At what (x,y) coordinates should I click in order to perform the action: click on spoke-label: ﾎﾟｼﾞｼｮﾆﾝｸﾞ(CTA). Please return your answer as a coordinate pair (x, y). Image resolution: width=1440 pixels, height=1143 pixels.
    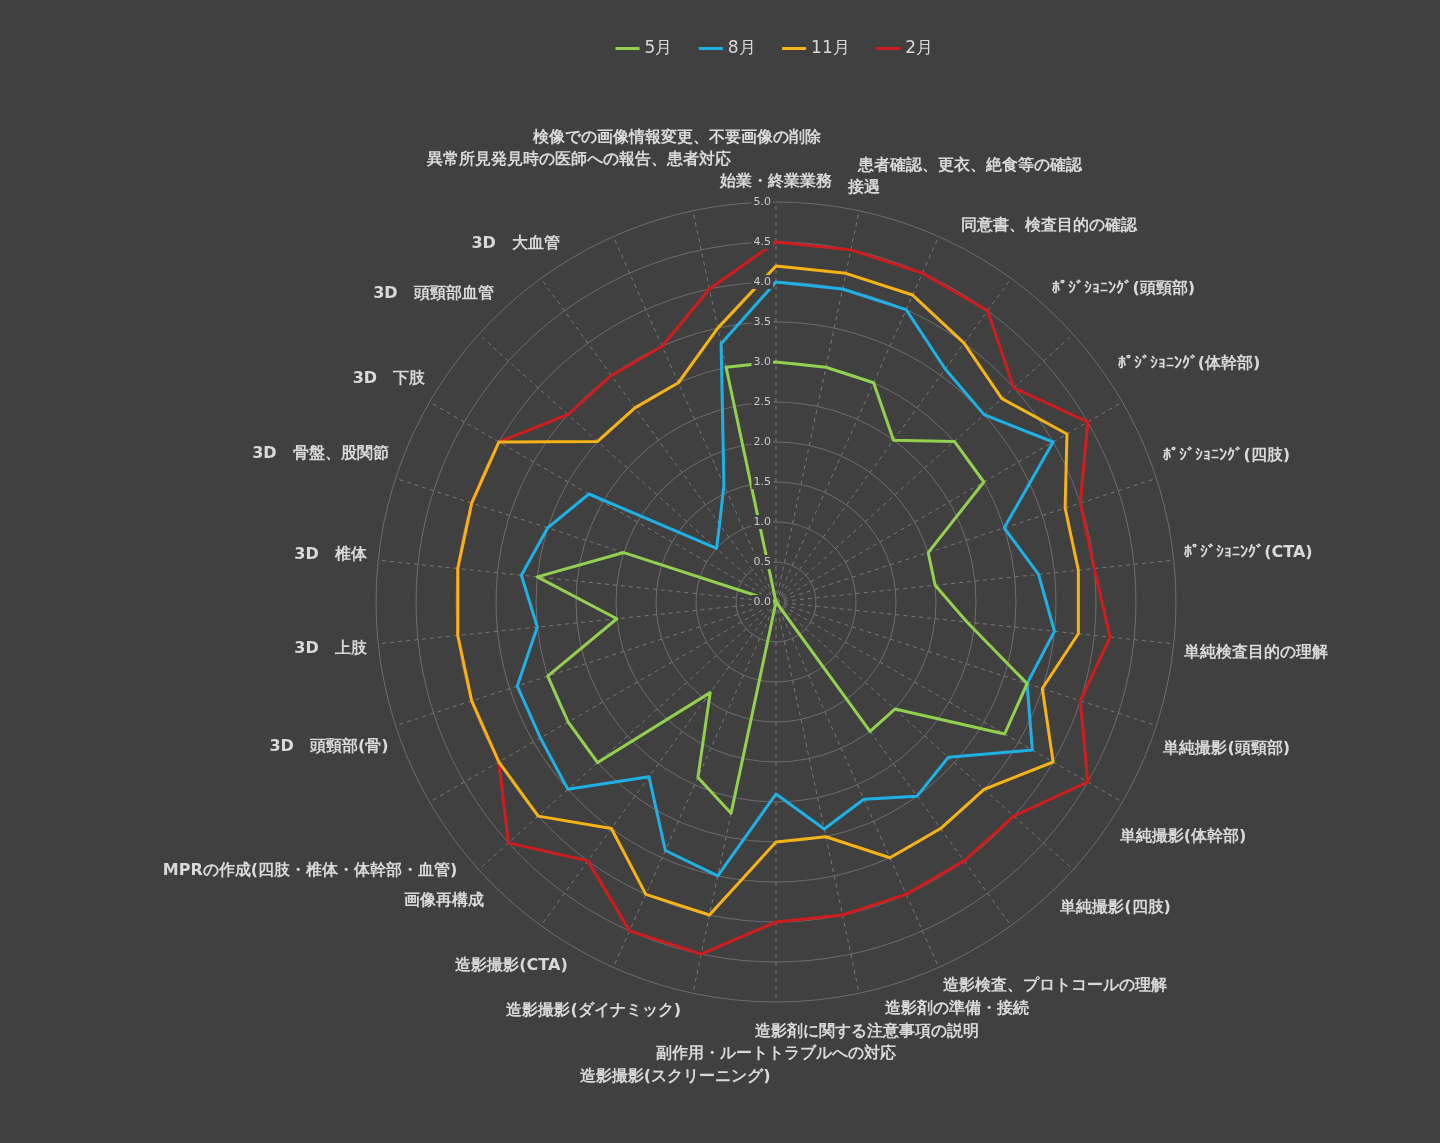
    Looking at the image, I should click on (1248, 551).